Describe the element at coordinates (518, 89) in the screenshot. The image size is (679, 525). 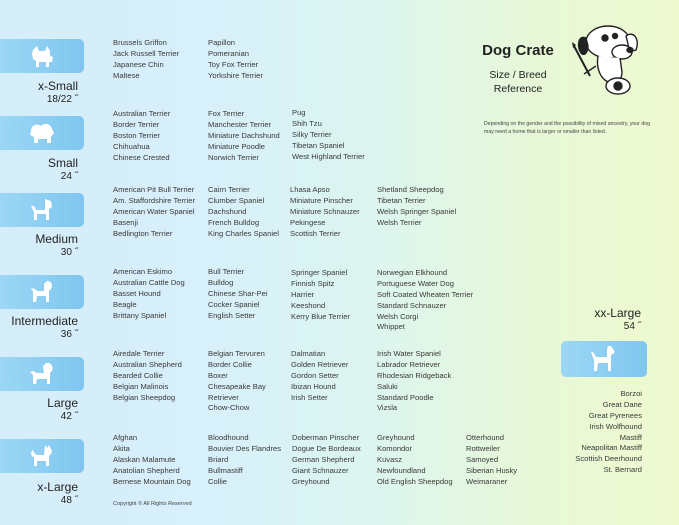
I see `subtitle-line-2: Reference` at that location.